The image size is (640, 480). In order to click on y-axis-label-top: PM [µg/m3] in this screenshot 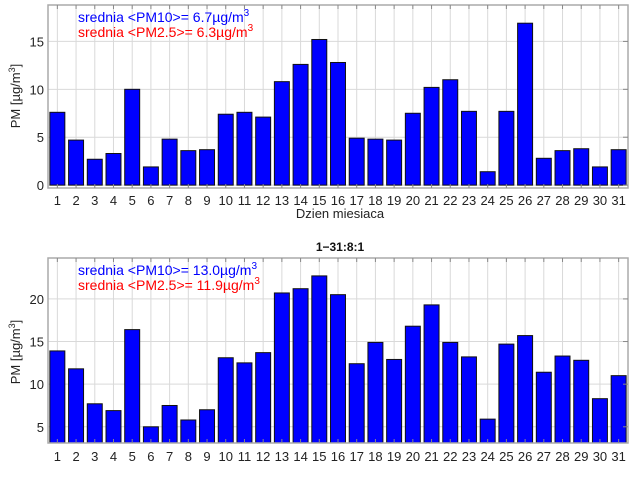, I will do `click(15, 96)`.